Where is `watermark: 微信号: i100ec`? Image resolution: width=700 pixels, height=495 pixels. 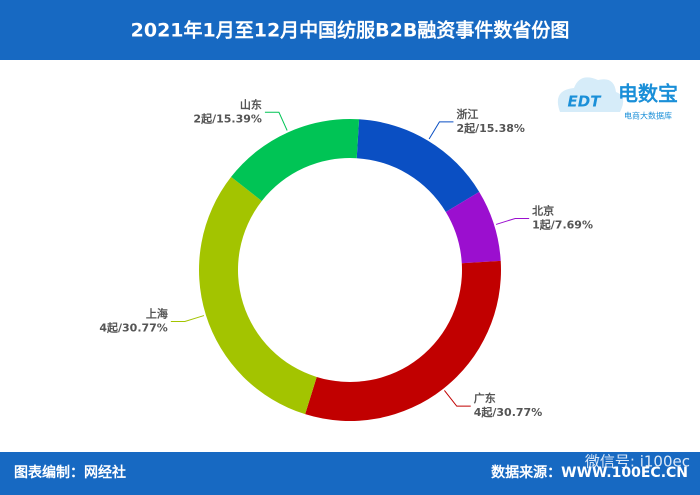
watermark: 微信号: i100ec is located at coordinates (637, 462).